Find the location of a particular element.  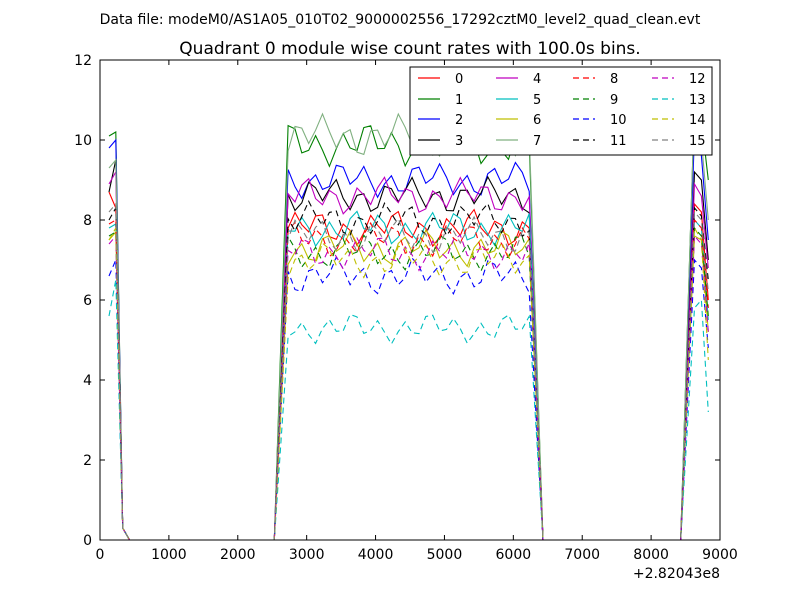

y-tick-label-4: 8 is located at coordinates (87, 221).